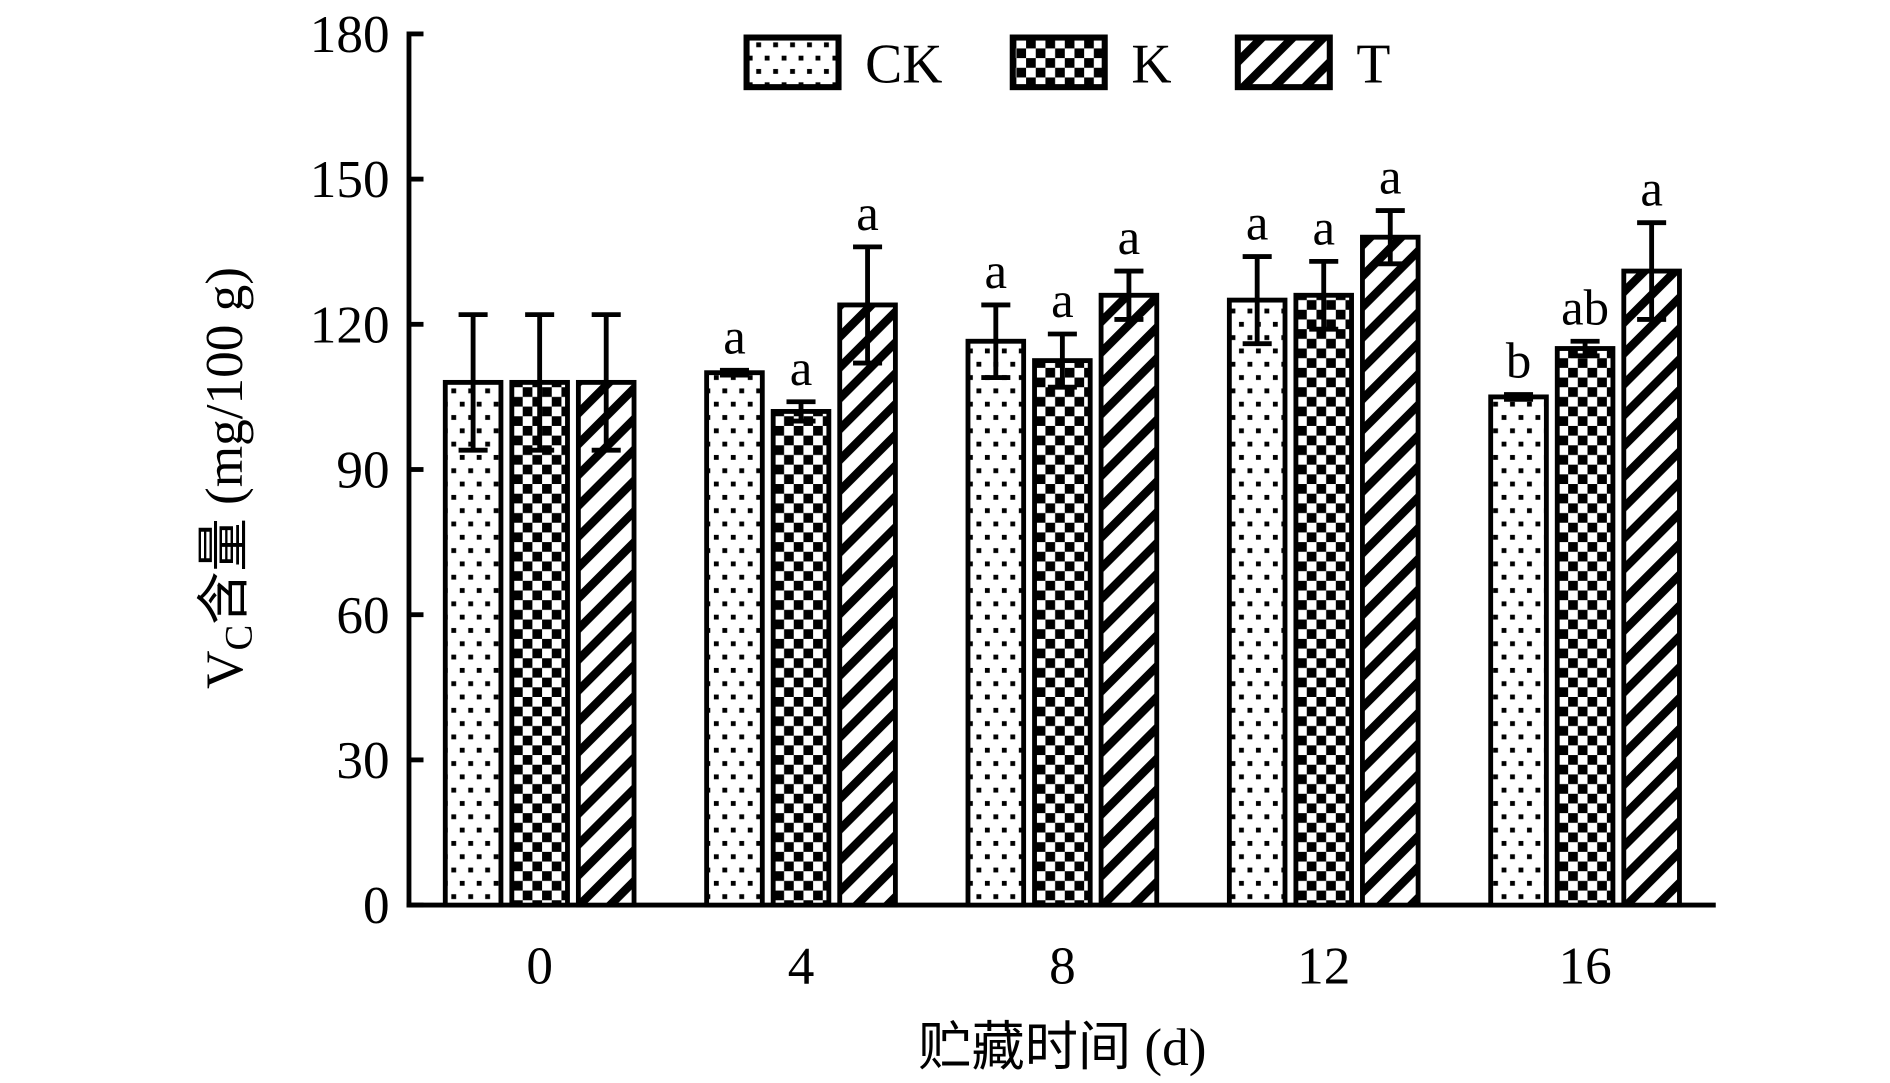 Image resolution: width=1890 pixels, height=1083 pixels. I want to click on x-tick-label: 12, so click(1323, 966).